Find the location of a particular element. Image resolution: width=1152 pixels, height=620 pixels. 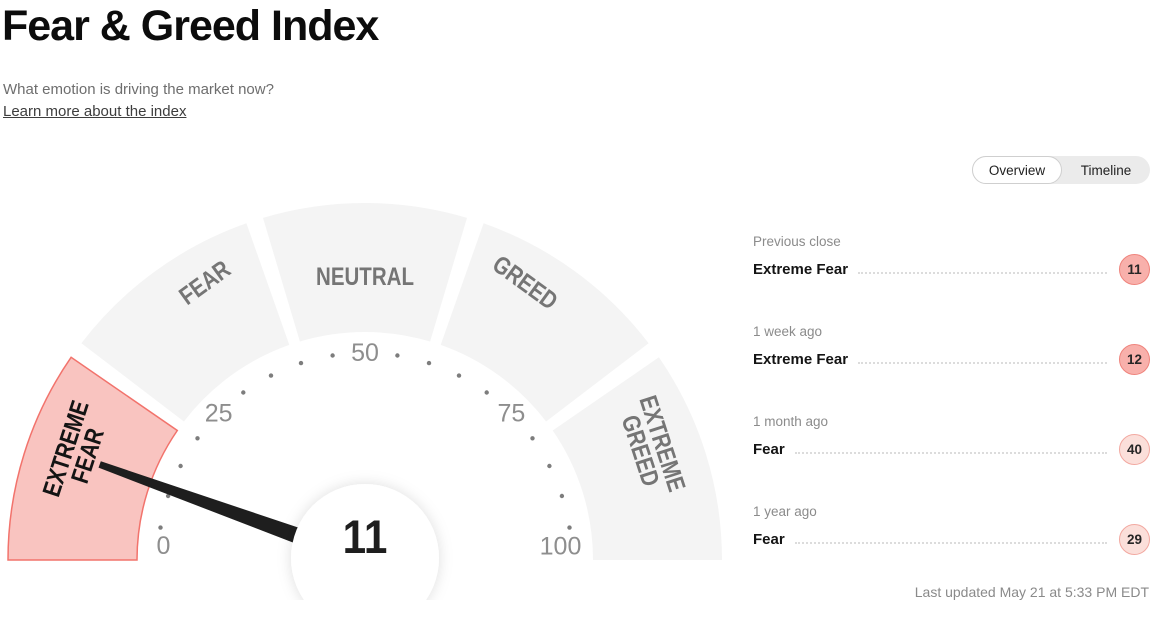

gauge-segment-fear is located at coordinates (185, 322).